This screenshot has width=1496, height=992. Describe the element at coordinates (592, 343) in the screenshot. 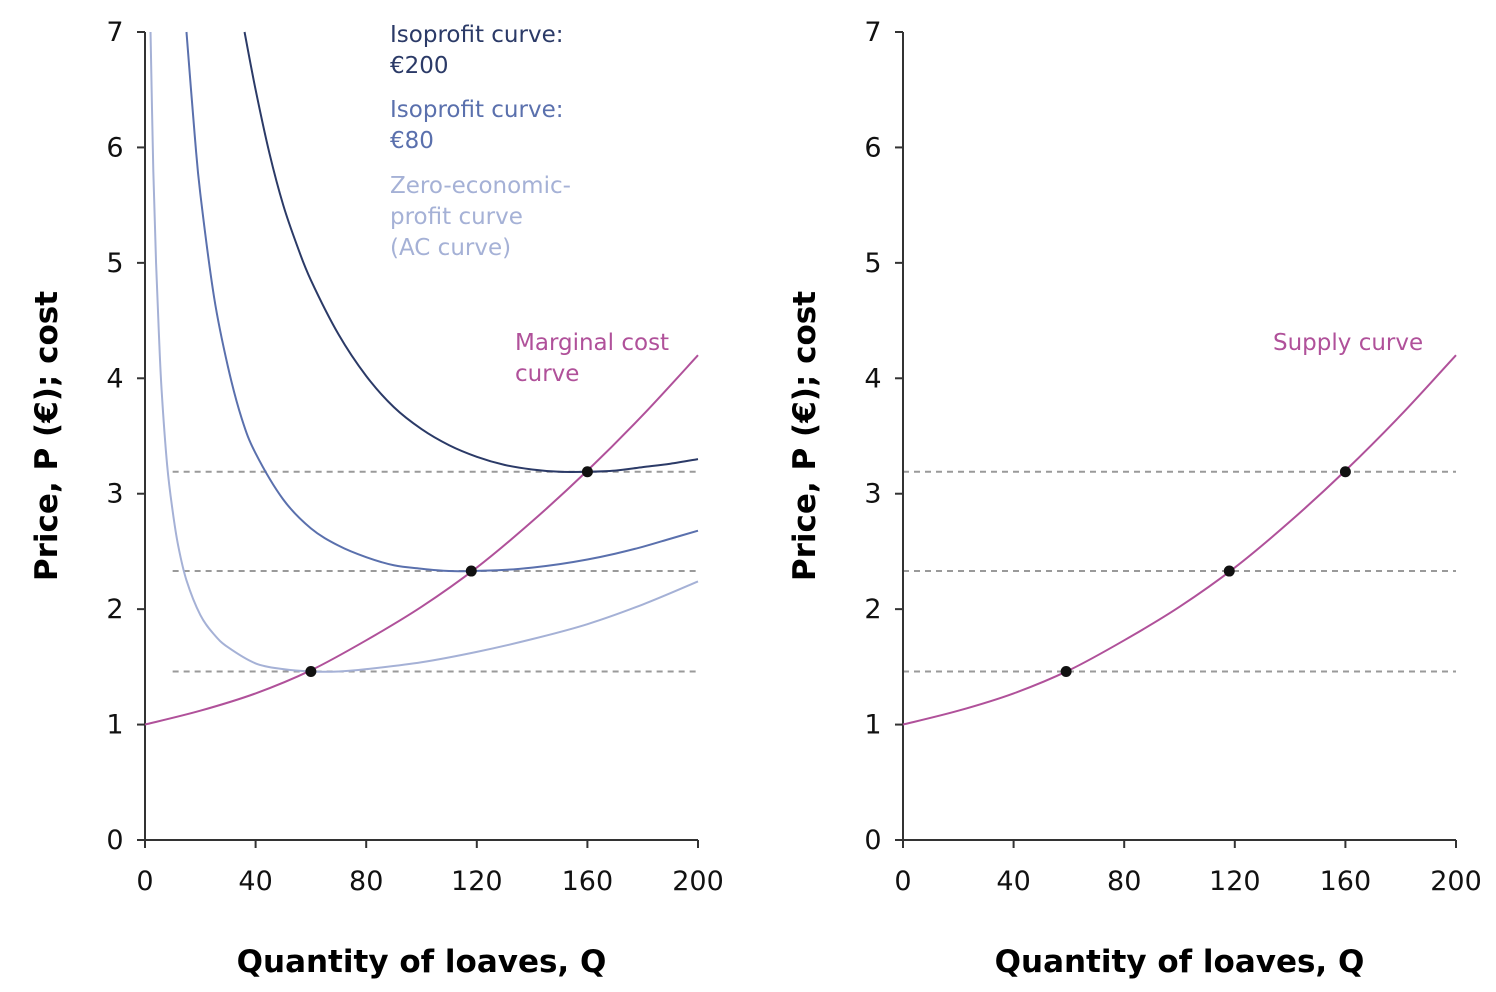

I see `label-line: Marginal cost` at that location.